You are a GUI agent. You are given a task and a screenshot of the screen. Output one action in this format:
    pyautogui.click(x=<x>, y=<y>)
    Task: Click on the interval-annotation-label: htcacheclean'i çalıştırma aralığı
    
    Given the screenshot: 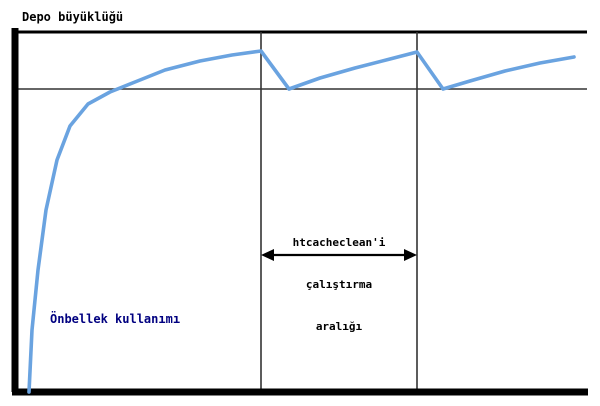 What is the action you would take?
    pyautogui.click(x=339, y=285)
    